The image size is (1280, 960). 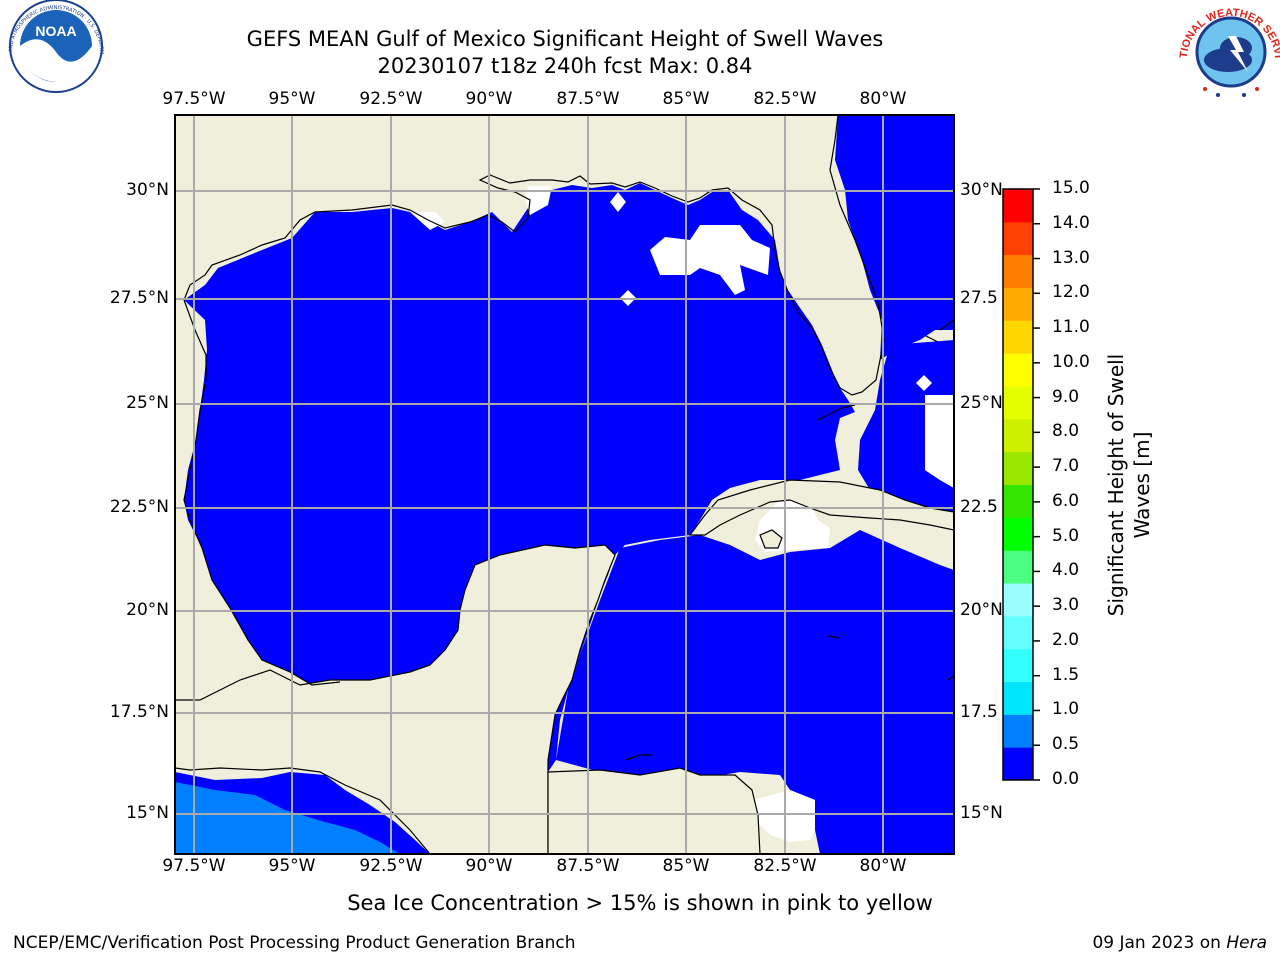 What do you see at coordinates (292, 99) in the screenshot?
I see `lon-label-top: 95°W` at bounding box center [292, 99].